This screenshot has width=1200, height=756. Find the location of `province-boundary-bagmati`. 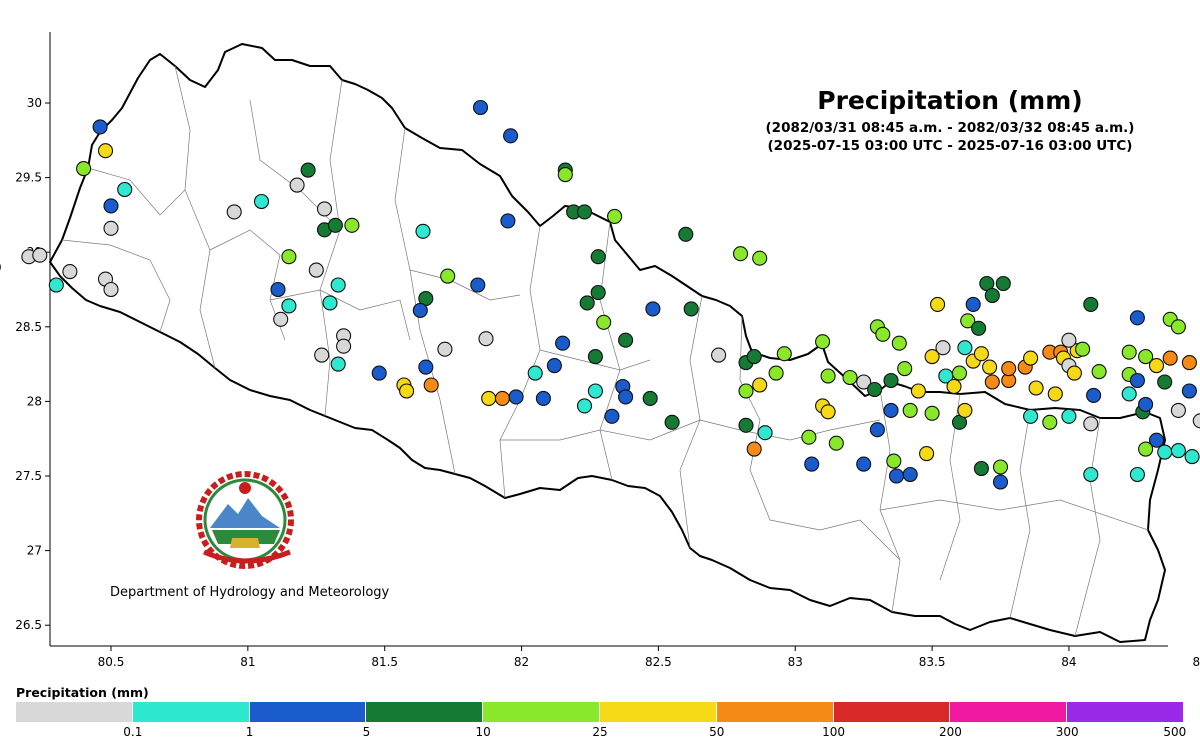

province-boundary-bagmati is located at coordinates (691, 422).